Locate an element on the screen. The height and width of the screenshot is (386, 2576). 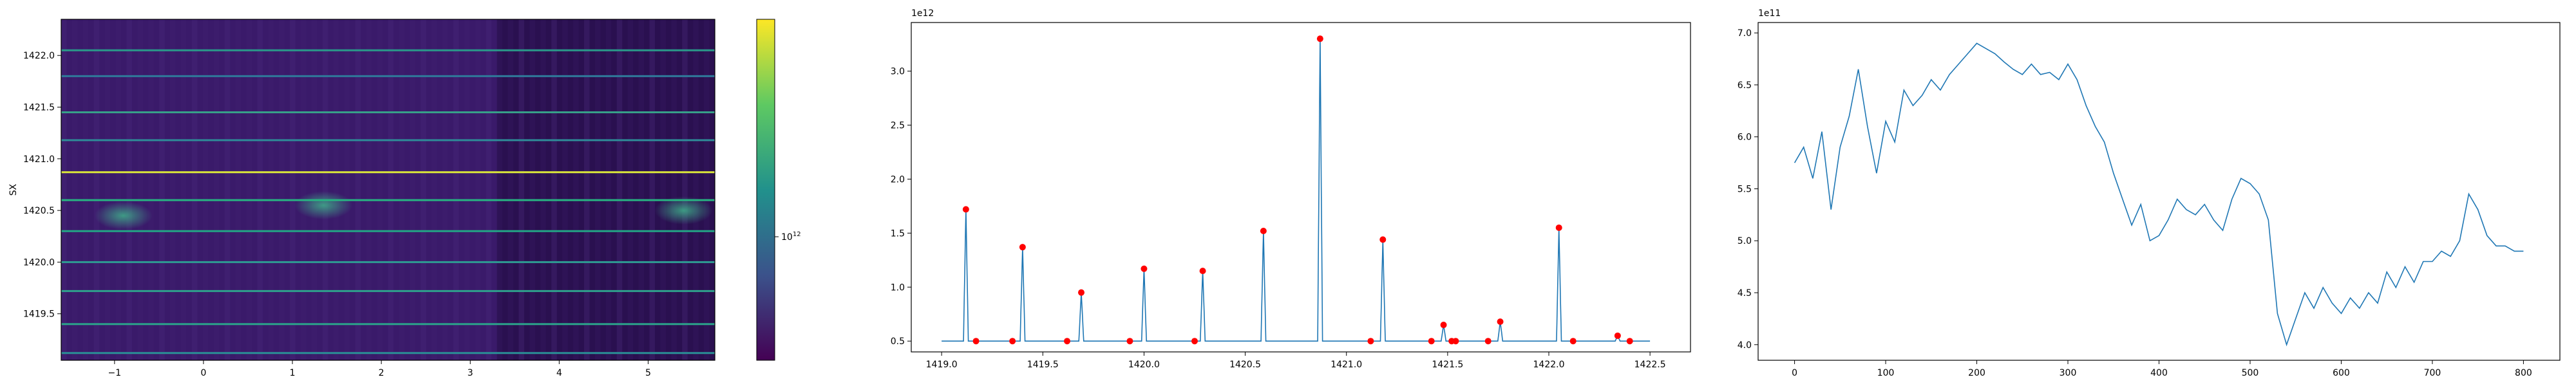
heatmap-y-tick-label: 1422.0 is located at coordinates (39, 56).